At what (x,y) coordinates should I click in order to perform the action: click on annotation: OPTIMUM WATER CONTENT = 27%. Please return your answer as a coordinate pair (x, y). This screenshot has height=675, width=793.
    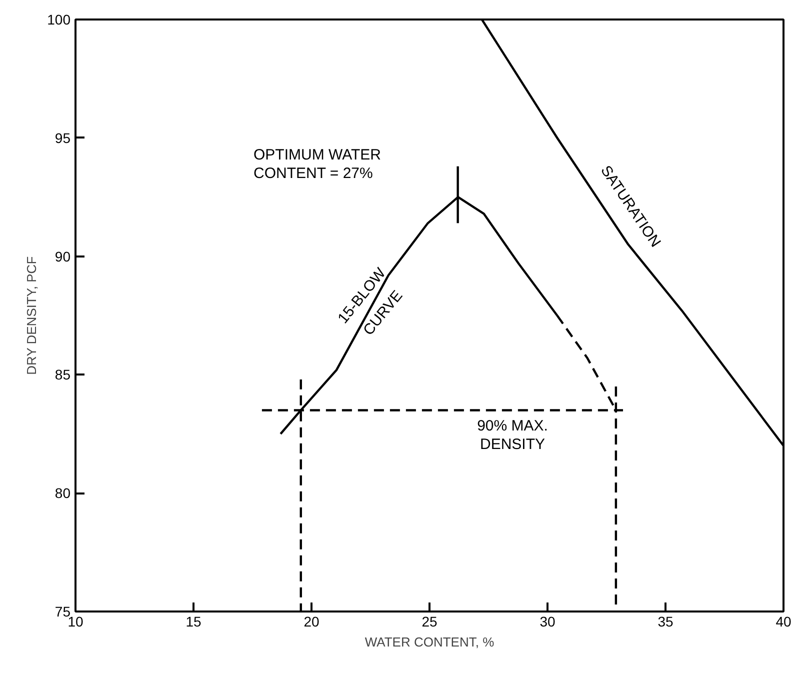
    Looking at the image, I should click on (318, 164).